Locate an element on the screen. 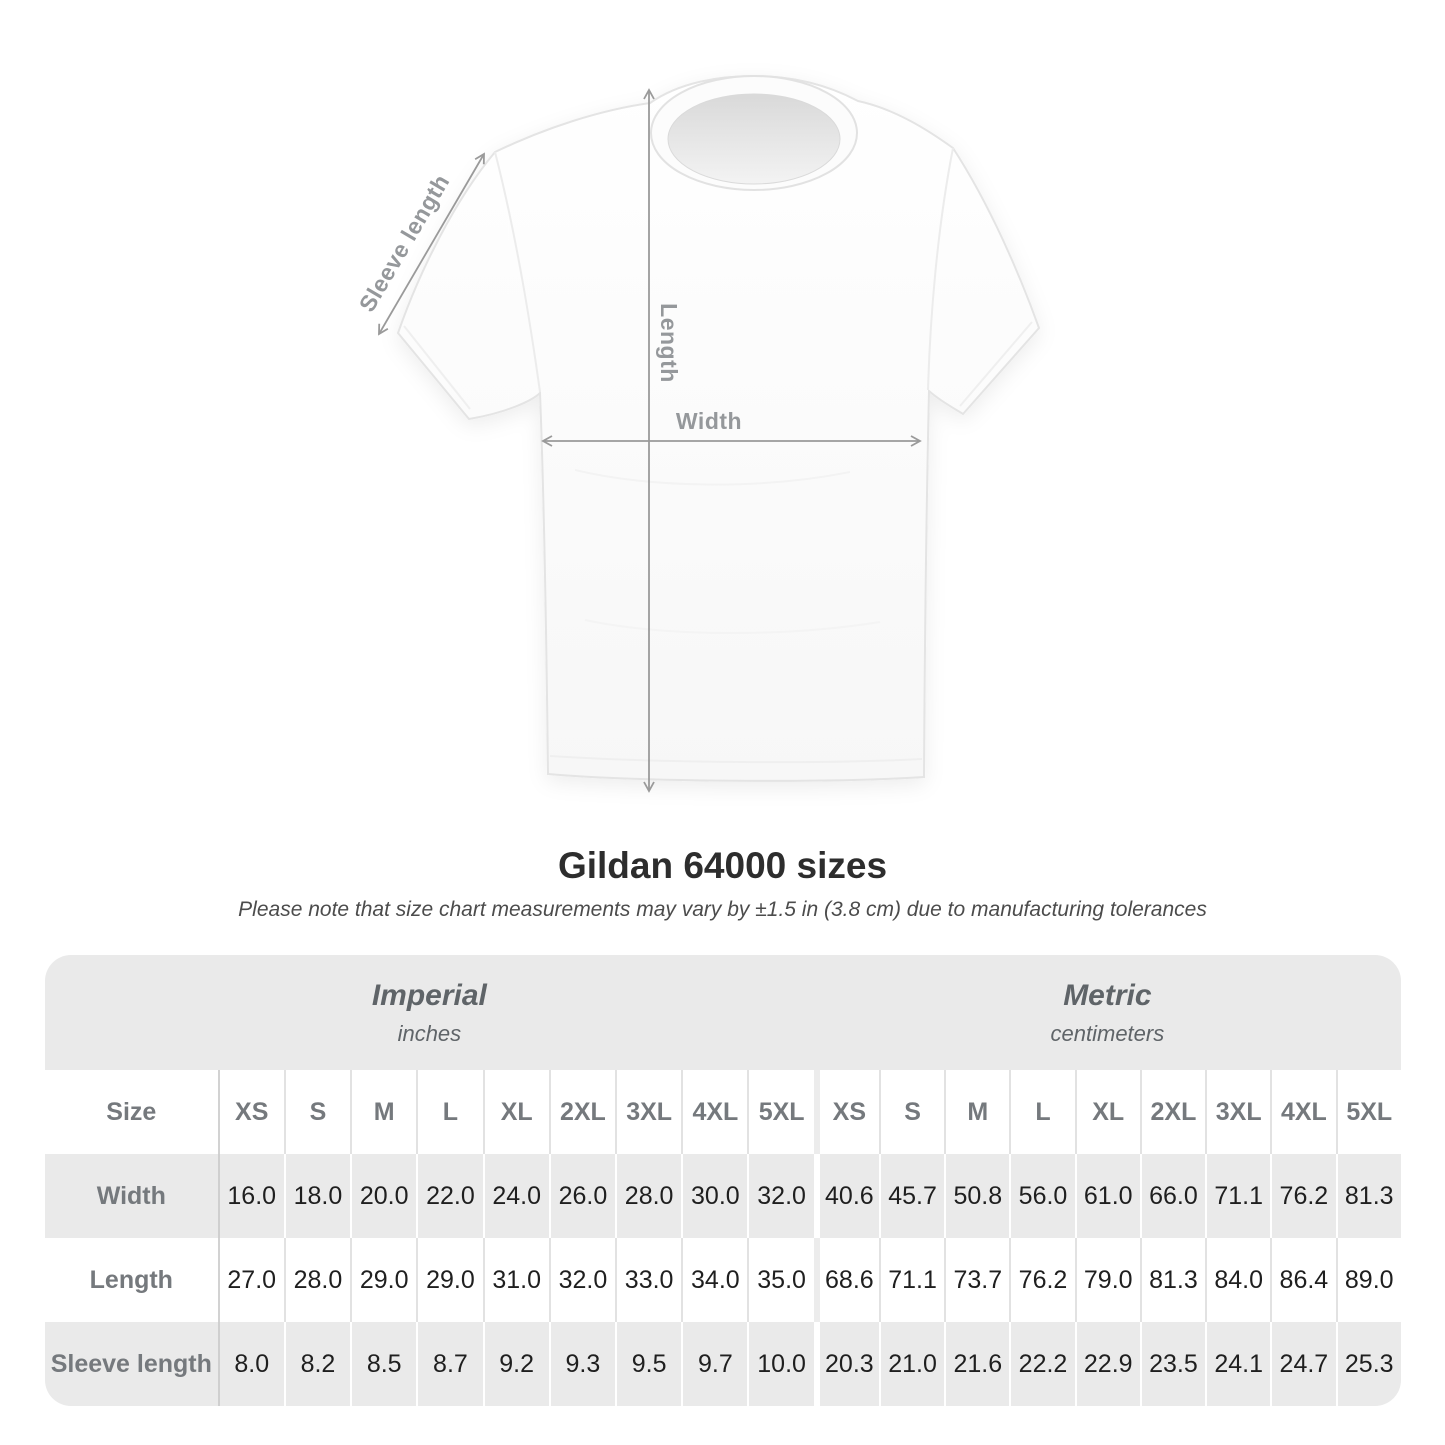 The image size is (1445, 1445). unit-group-row: Imperial inches Metric centimeters is located at coordinates (723, 1012).